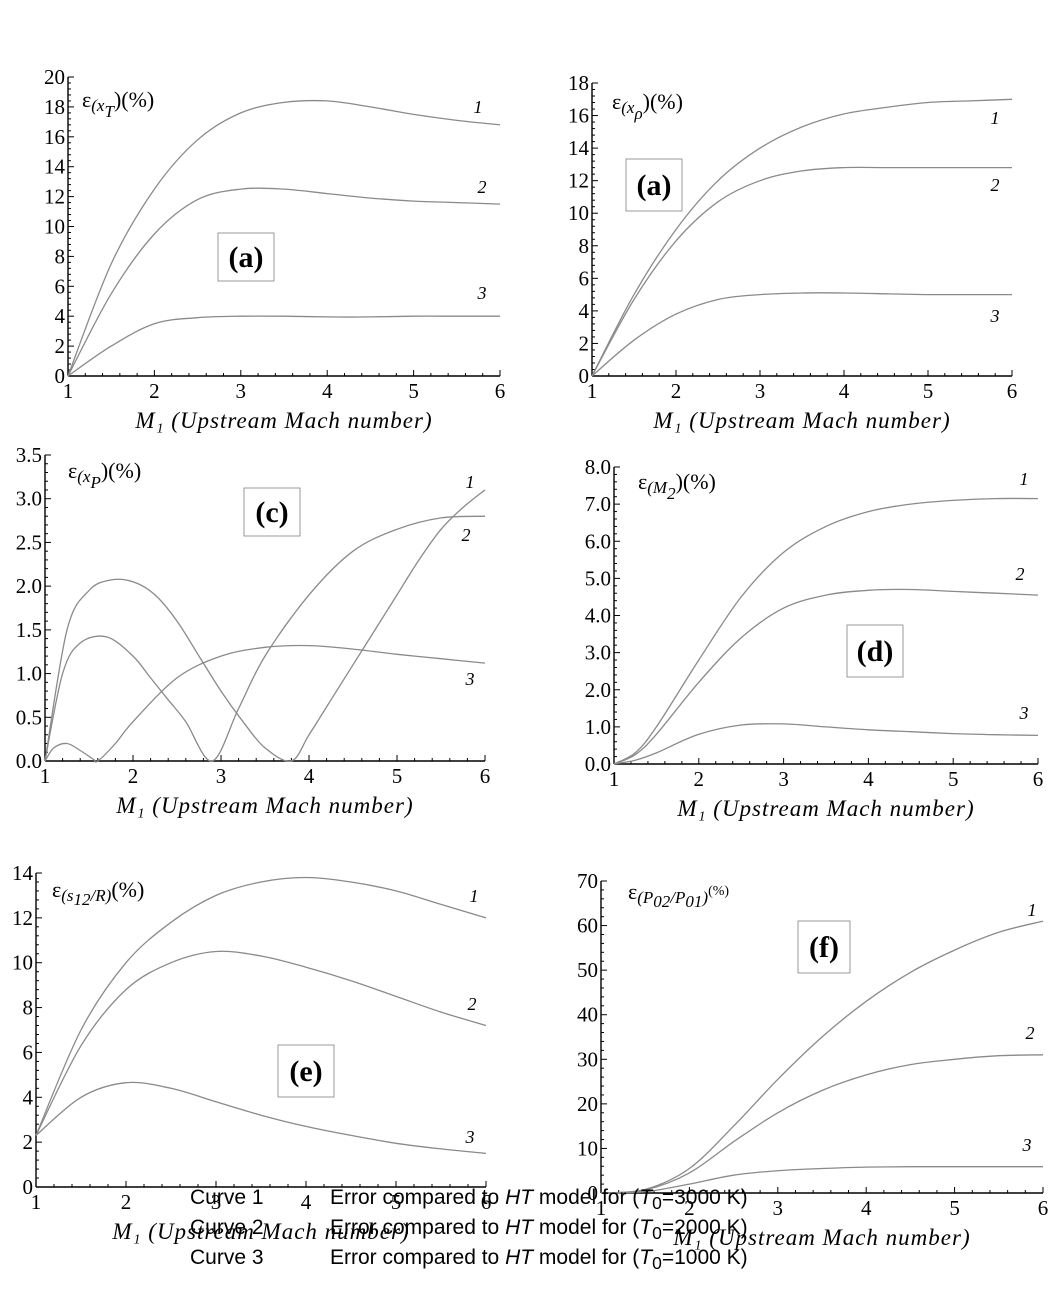 The height and width of the screenshot is (1306, 1054). I want to click on y-tick-label: 16, so click(578, 116).